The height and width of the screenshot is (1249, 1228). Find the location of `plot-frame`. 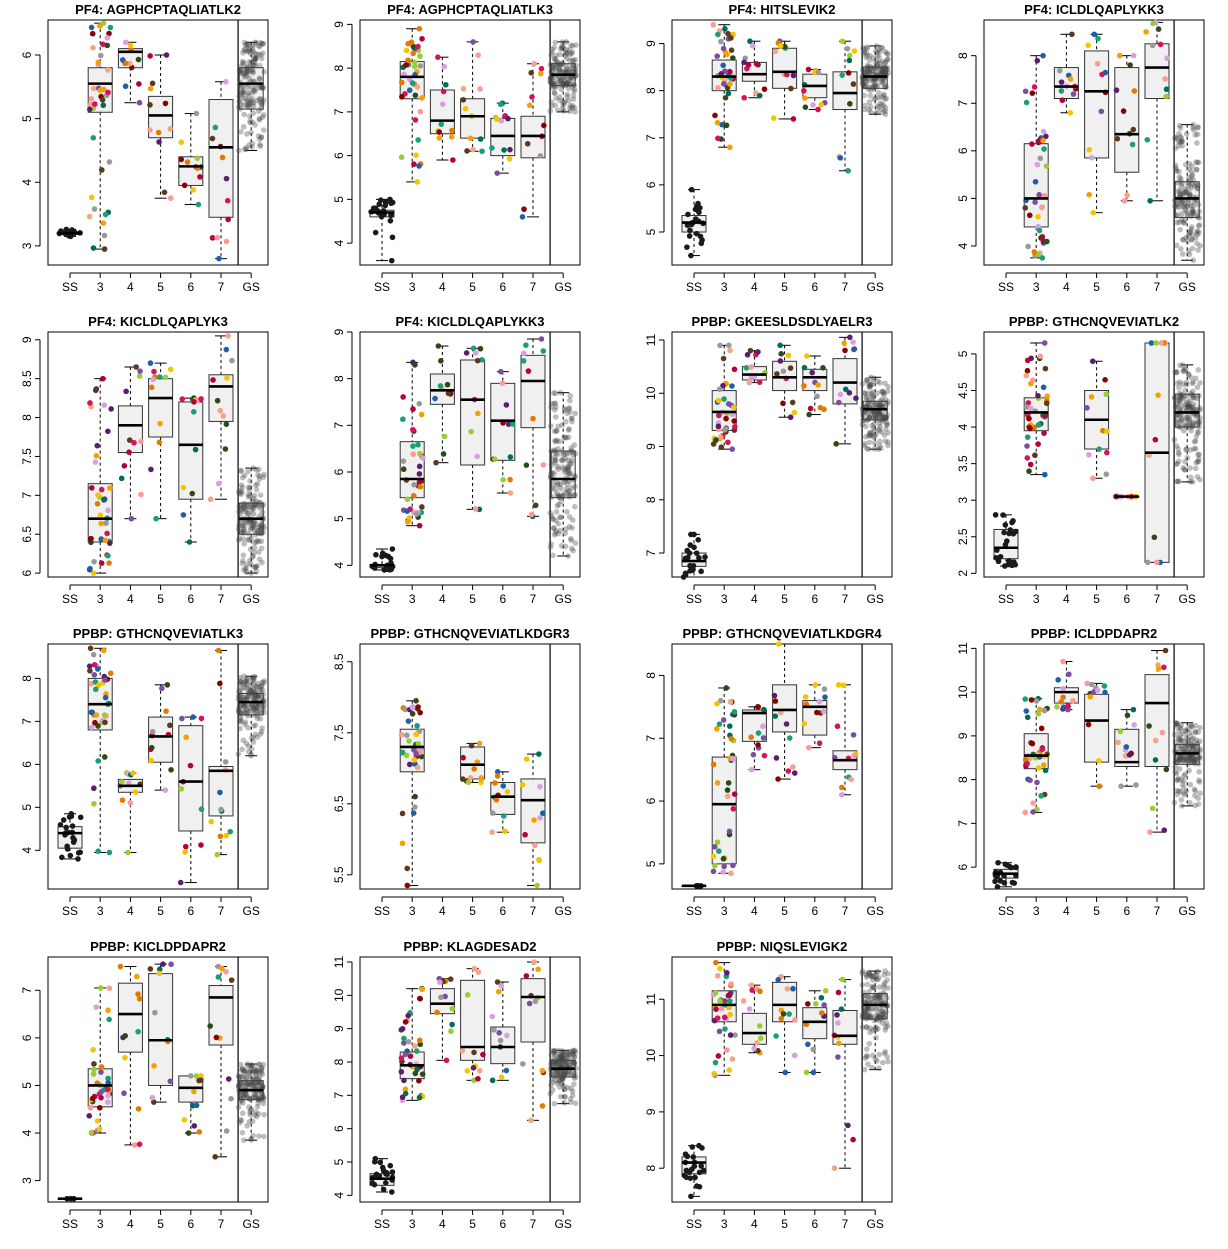

plot-frame is located at coordinates (782, 142).